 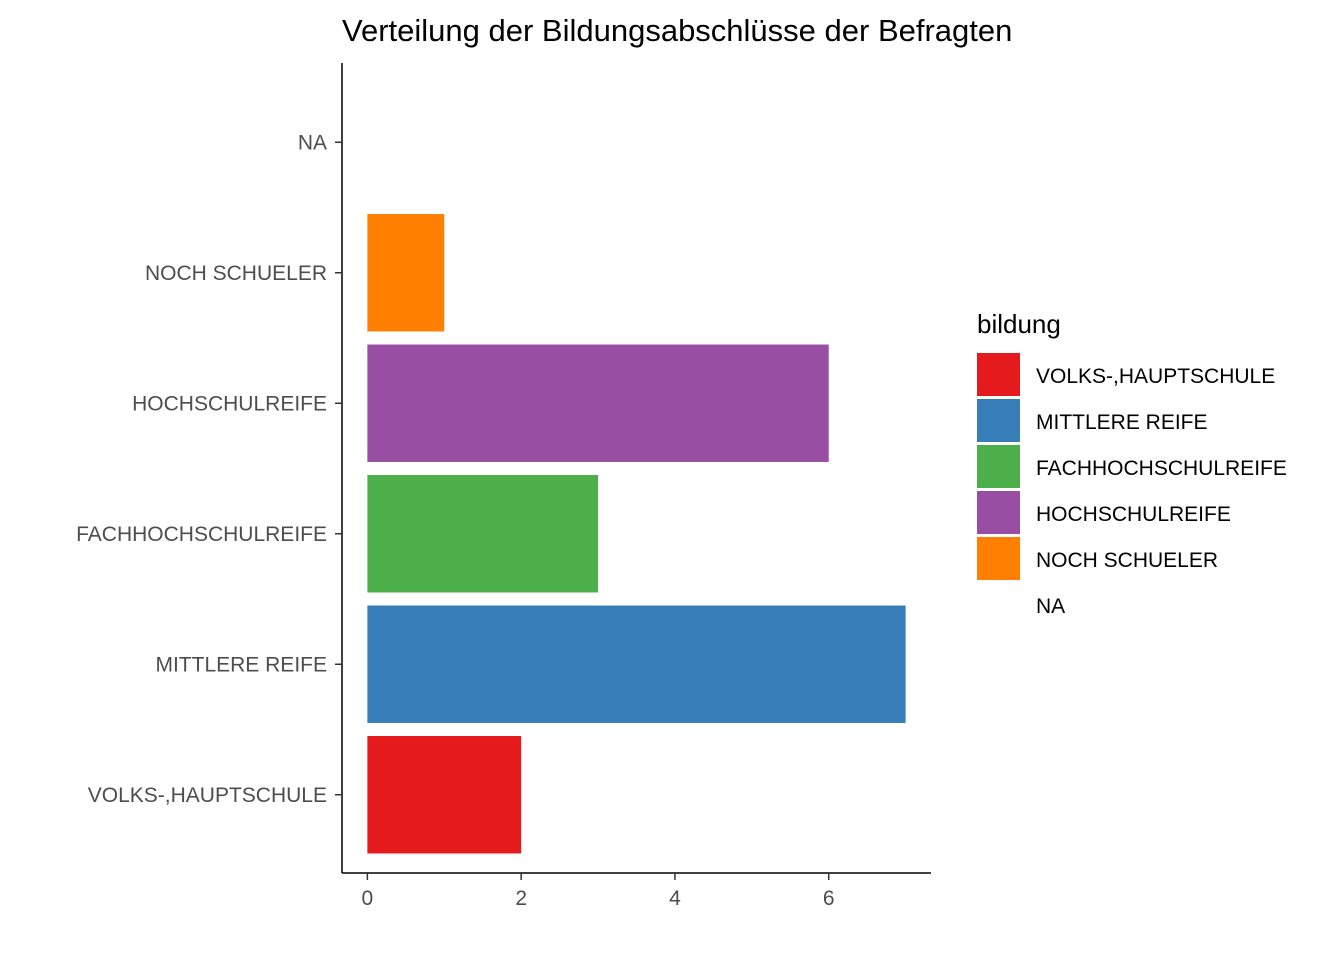 I want to click on y-tick-label: FACHHOCHSCHULREIFE, so click(x=201, y=534).